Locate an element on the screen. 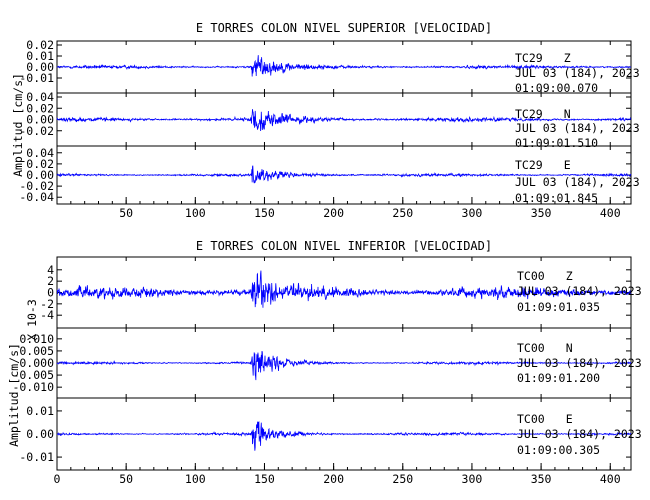 This screenshot has height=500, width=650. y-ticks: 0.040.020.00-0.02-0.04 is located at coordinates (325, 175).